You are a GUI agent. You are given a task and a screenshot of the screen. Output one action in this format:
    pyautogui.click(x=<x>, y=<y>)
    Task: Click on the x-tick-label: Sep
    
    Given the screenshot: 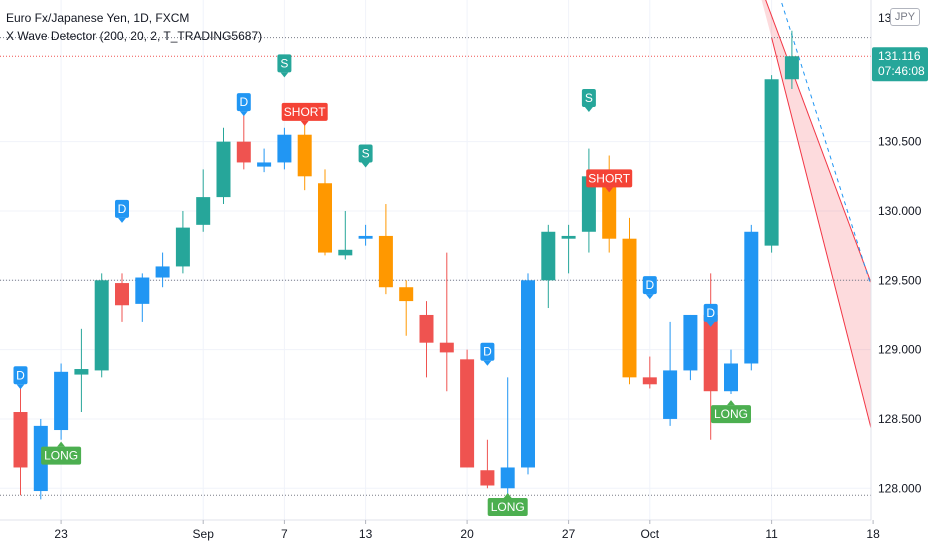 What is the action you would take?
    pyautogui.click(x=204, y=534)
    